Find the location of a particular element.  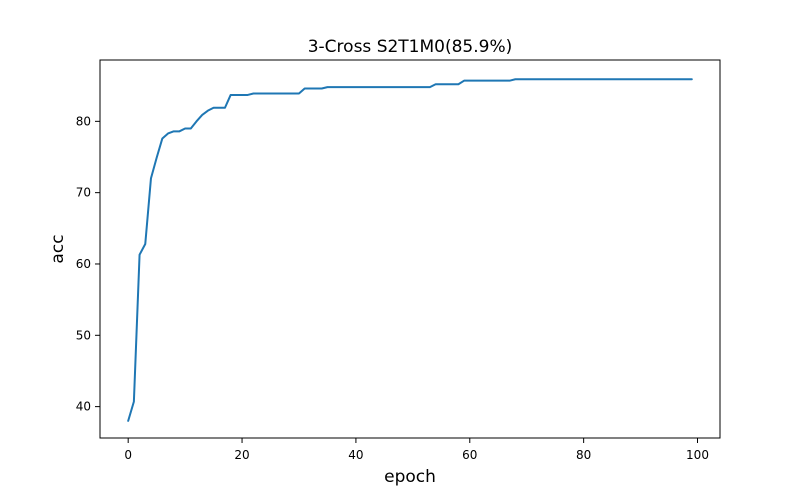

x-tick-label: 60 is located at coordinates (469, 455).